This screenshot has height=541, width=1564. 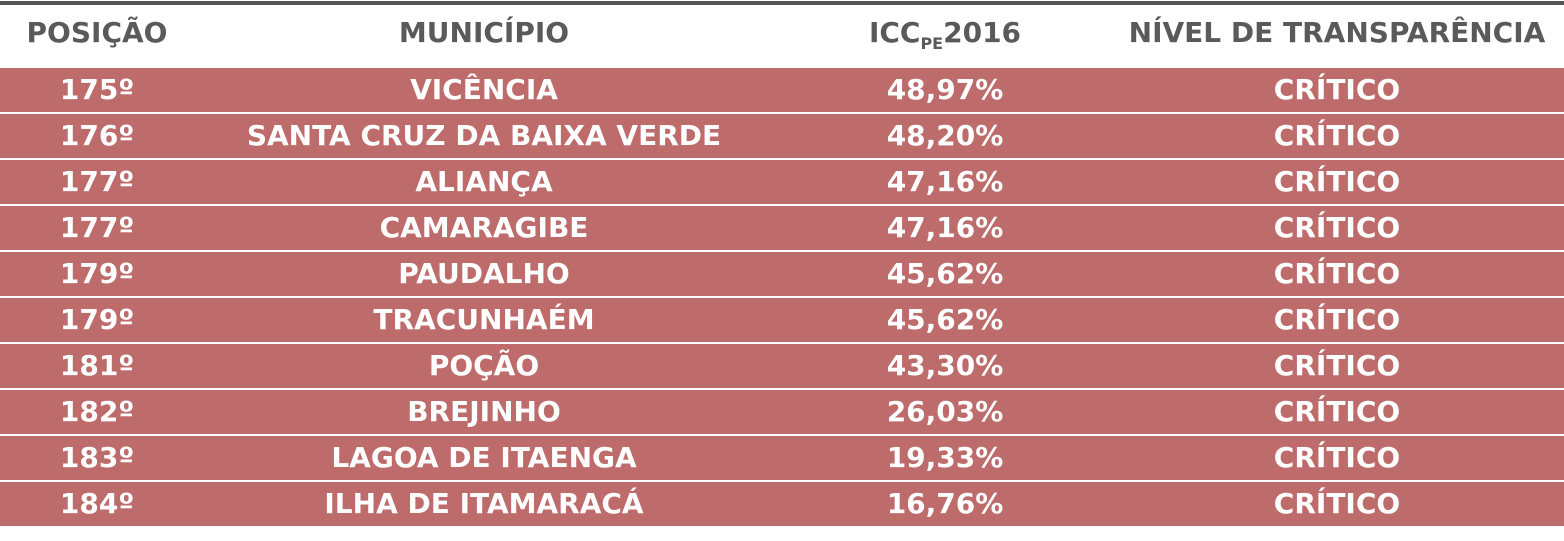 I want to click on cell: LAGOA DE ITAENGA, so click(x=484, y=457).